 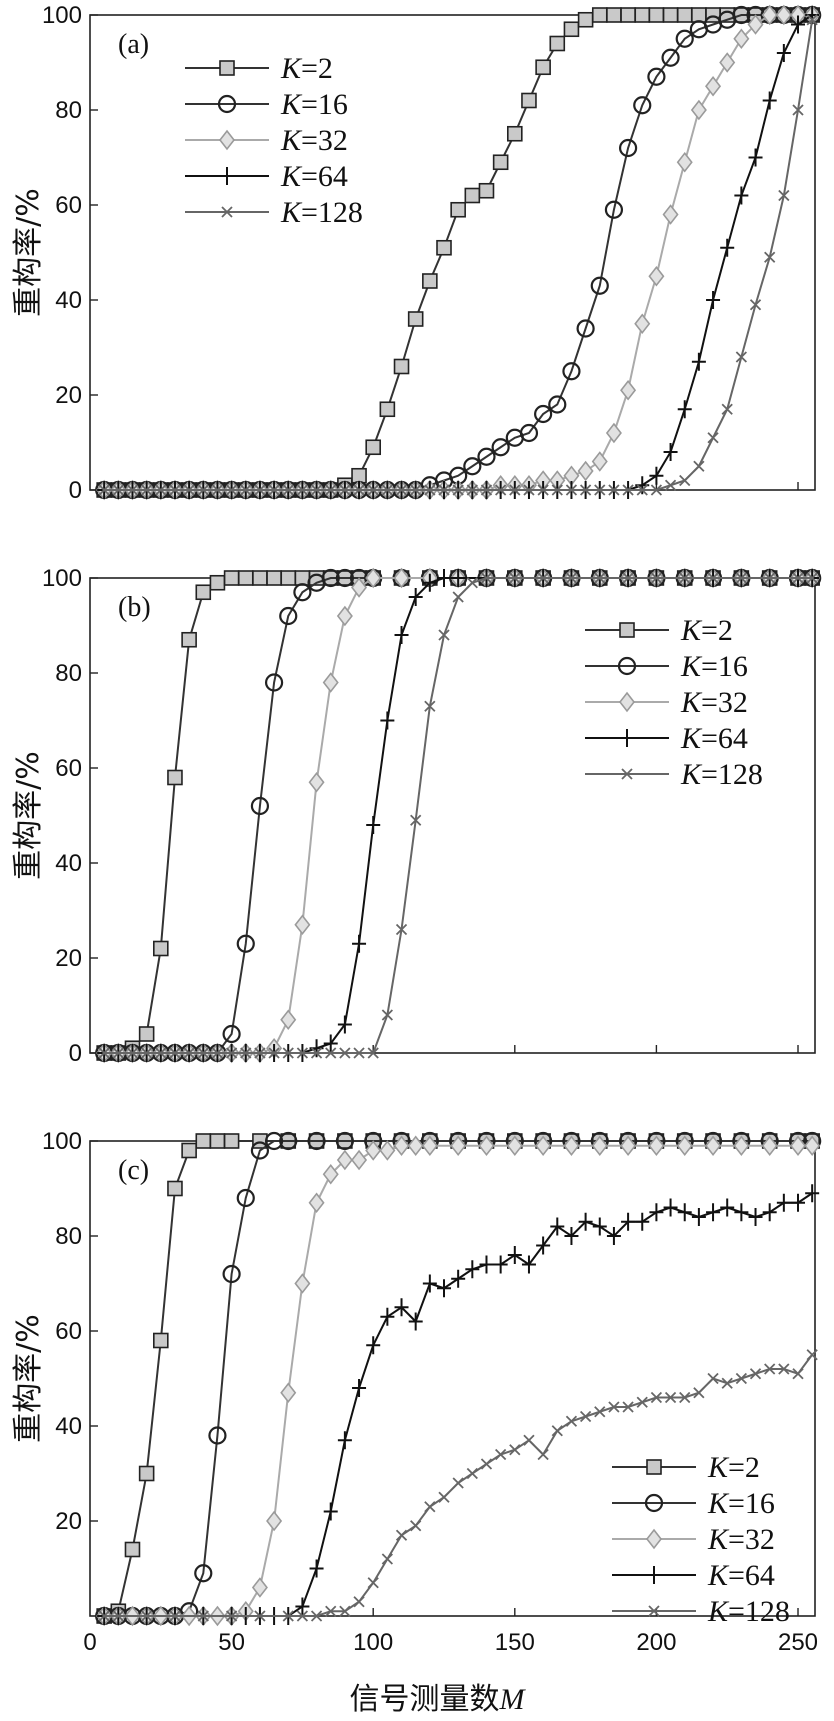 What do you see at coordinates (324, 176) in the screenshot?
I see `legend-k-value: =64` at bounding box center [324, 176].